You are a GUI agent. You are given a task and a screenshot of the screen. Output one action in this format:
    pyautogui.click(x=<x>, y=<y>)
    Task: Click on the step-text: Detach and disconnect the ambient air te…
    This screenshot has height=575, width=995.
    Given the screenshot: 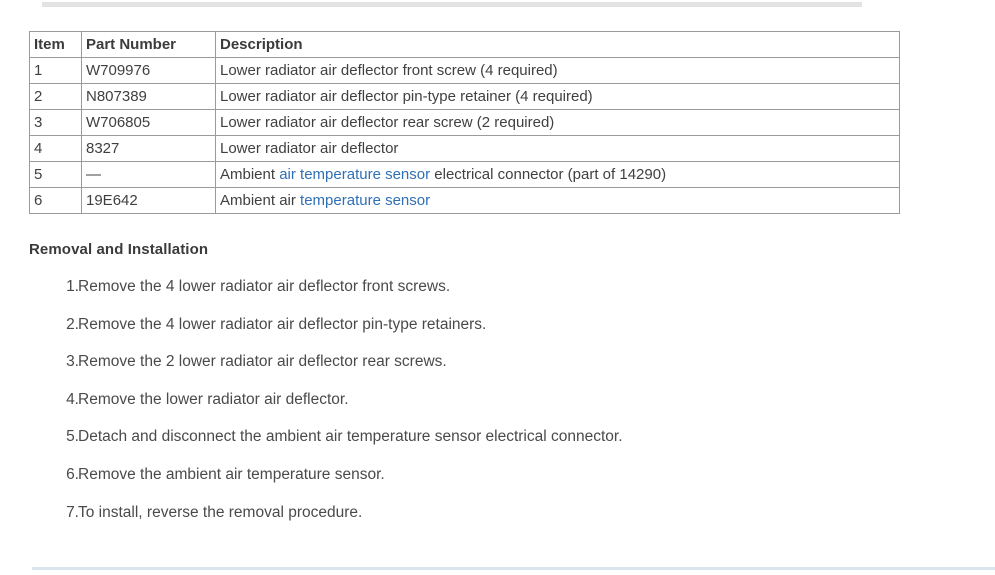 What is the action you would take?
    pyautogui.click(x=350, y=437)
    